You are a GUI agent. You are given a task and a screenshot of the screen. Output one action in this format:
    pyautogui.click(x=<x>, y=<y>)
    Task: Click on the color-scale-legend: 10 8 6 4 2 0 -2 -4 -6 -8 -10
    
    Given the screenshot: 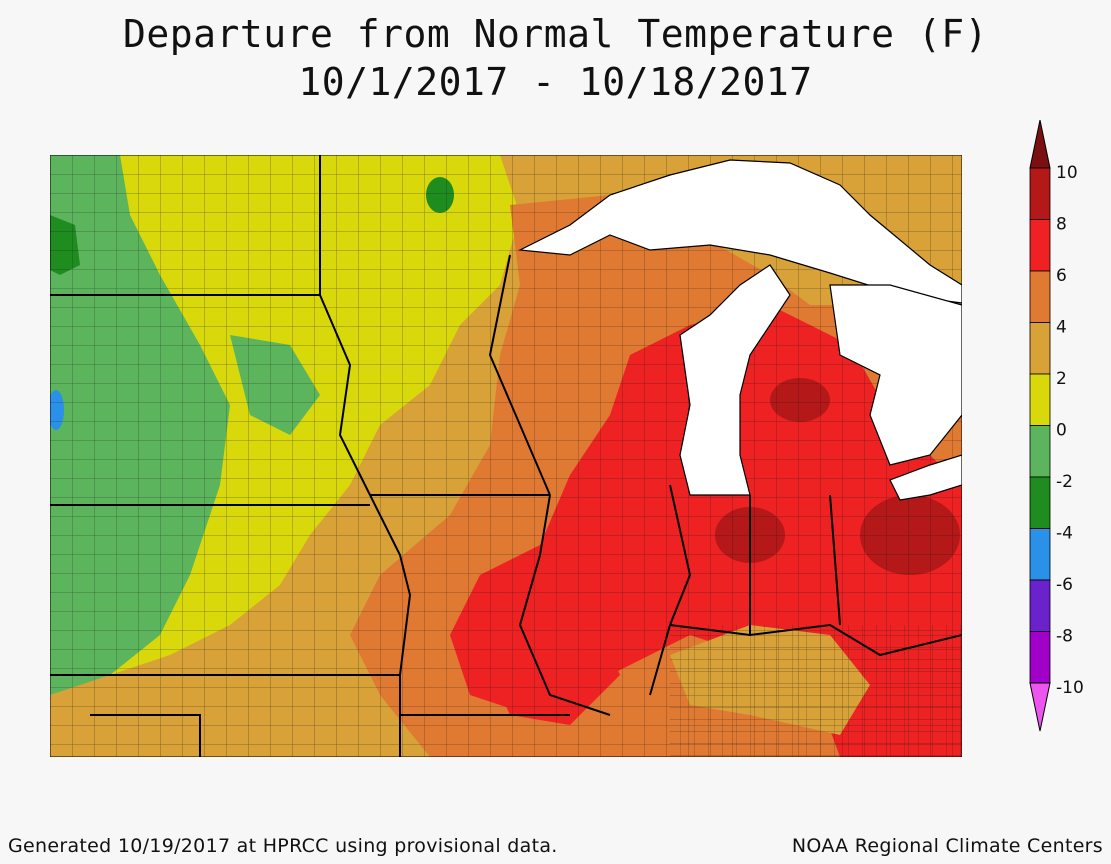 What is the action you would take?
    pyautogui.click(x=1056, y=426)
    